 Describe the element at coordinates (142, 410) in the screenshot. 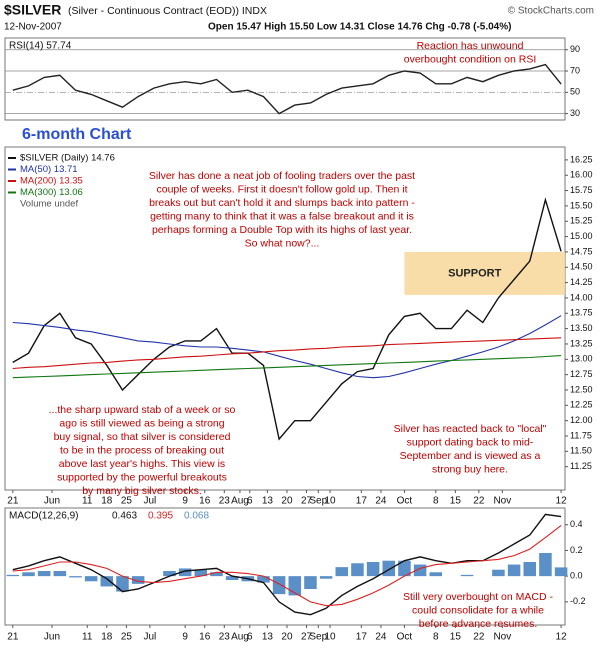

I see `annotation: ...the sharp upward stab of a week or so` at that location.